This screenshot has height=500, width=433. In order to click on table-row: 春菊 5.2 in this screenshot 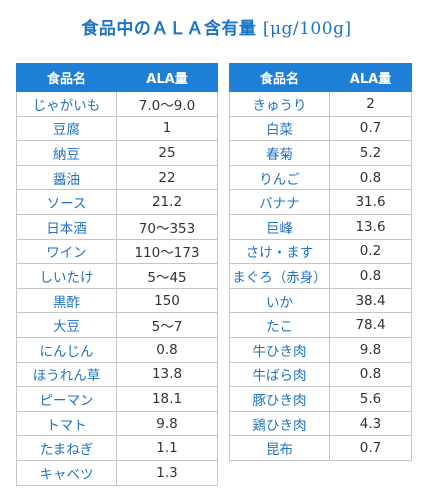, I will do `click(320, 153)`.